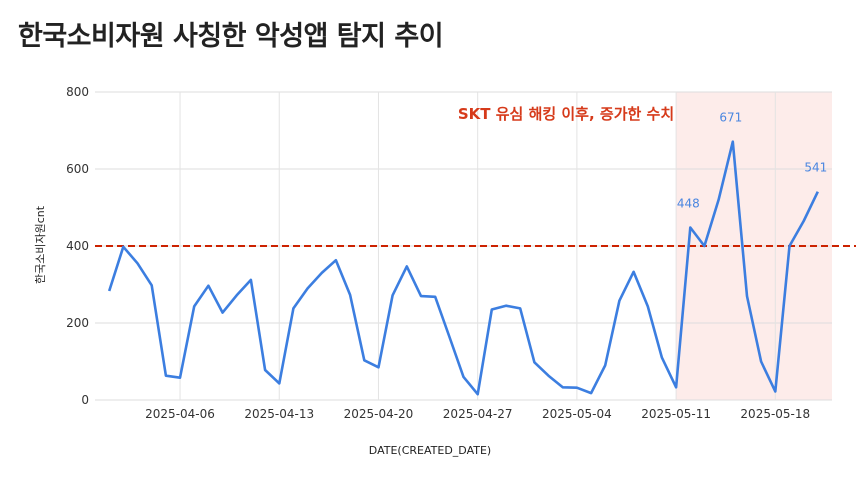 Image resolution: width=860 pixels, height=484 pixels. What do you see at coordinates (566, 114) in the screenshot?
I see `annotation-text: SKT 유심 해킹 이후, 증가한 수치` at bounding box center [566, 114].